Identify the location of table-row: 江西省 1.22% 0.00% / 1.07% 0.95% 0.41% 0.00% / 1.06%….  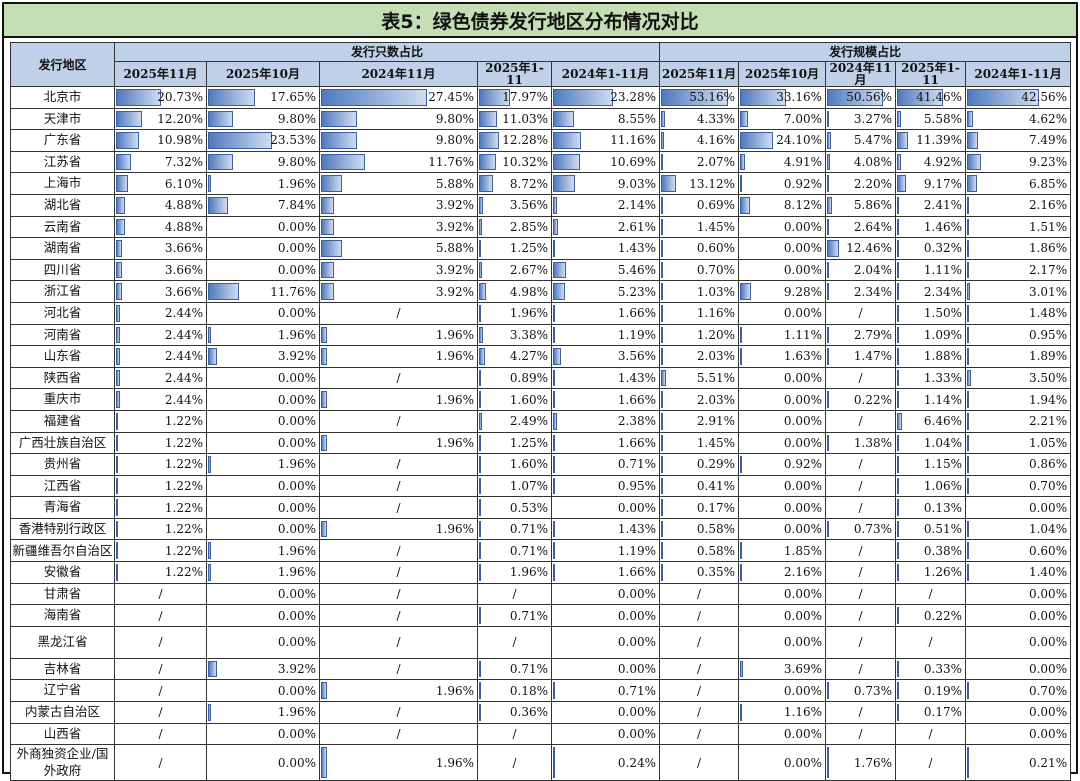
(541, 486).